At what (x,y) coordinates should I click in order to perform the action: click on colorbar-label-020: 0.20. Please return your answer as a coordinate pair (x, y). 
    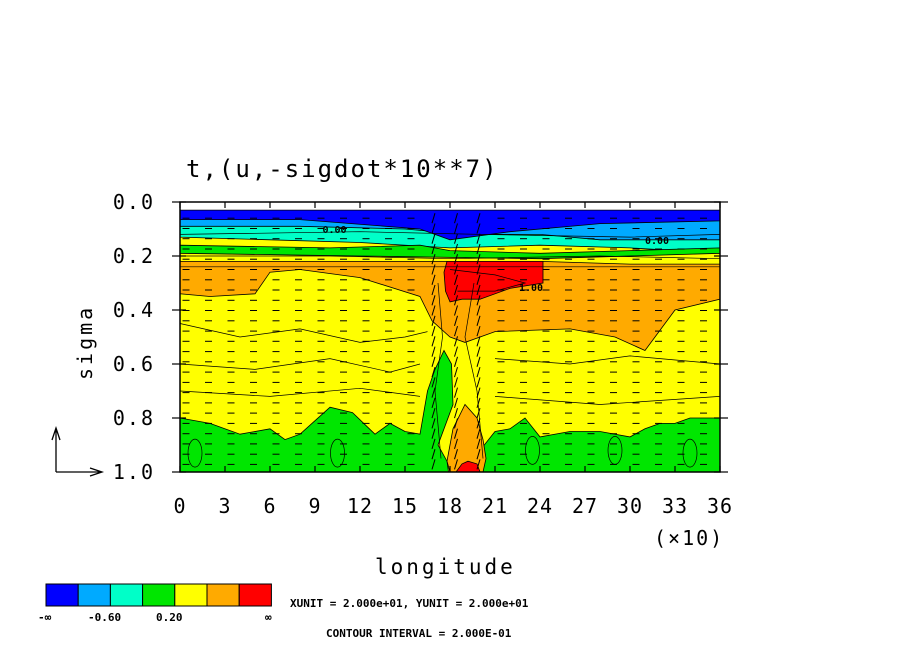
    Looking at the image, I should click on (169, 617).